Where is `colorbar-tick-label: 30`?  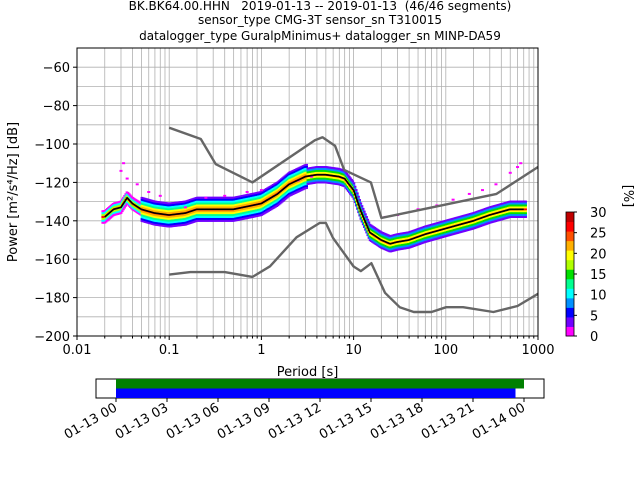
colorbar-tick-label: 30 is located at coordinates (598, 213).